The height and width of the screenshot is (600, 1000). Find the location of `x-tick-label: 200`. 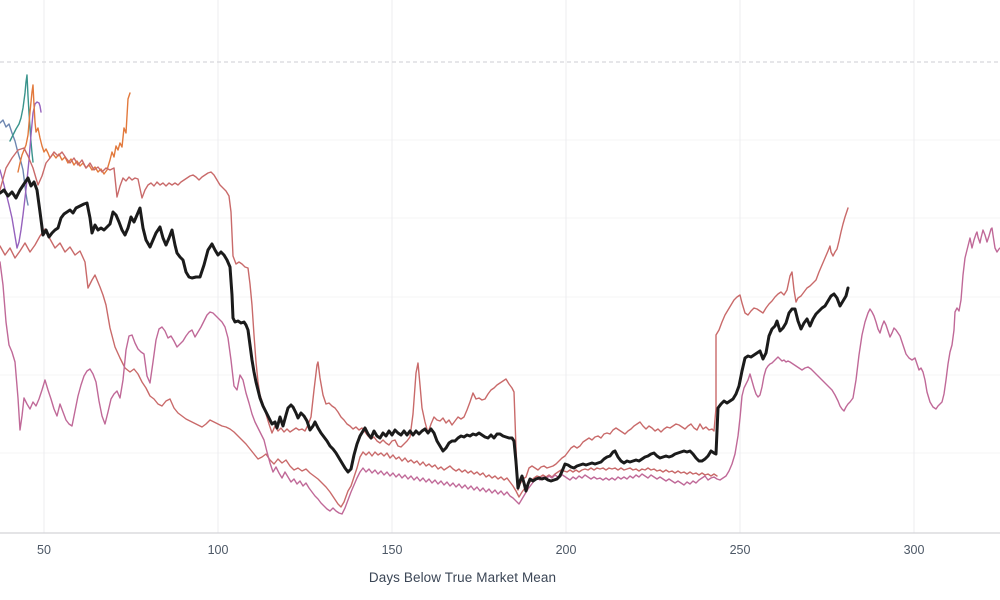

x-tick-label: 200 is located at coordinates (566, 550).